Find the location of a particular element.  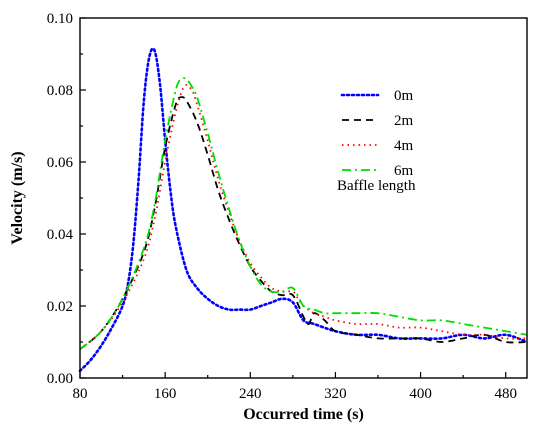

x-tick-label: 480 is located at coordinates (505, 394).